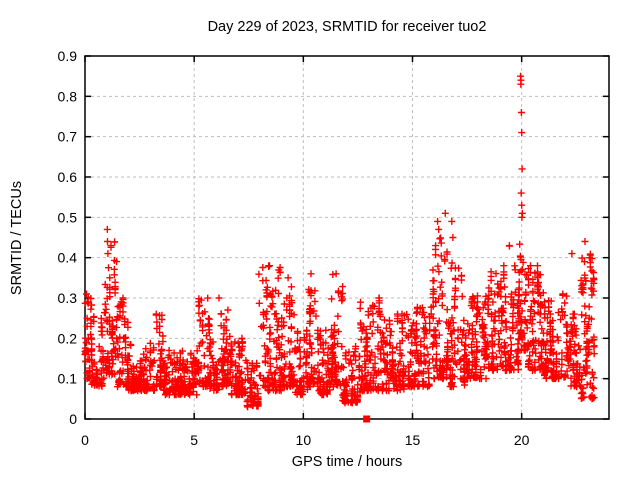 This screenshot has width=640, height=480. Describe the element at coordinates (304, 440) in the screenshot. I see `svg-text: 10` at that location.